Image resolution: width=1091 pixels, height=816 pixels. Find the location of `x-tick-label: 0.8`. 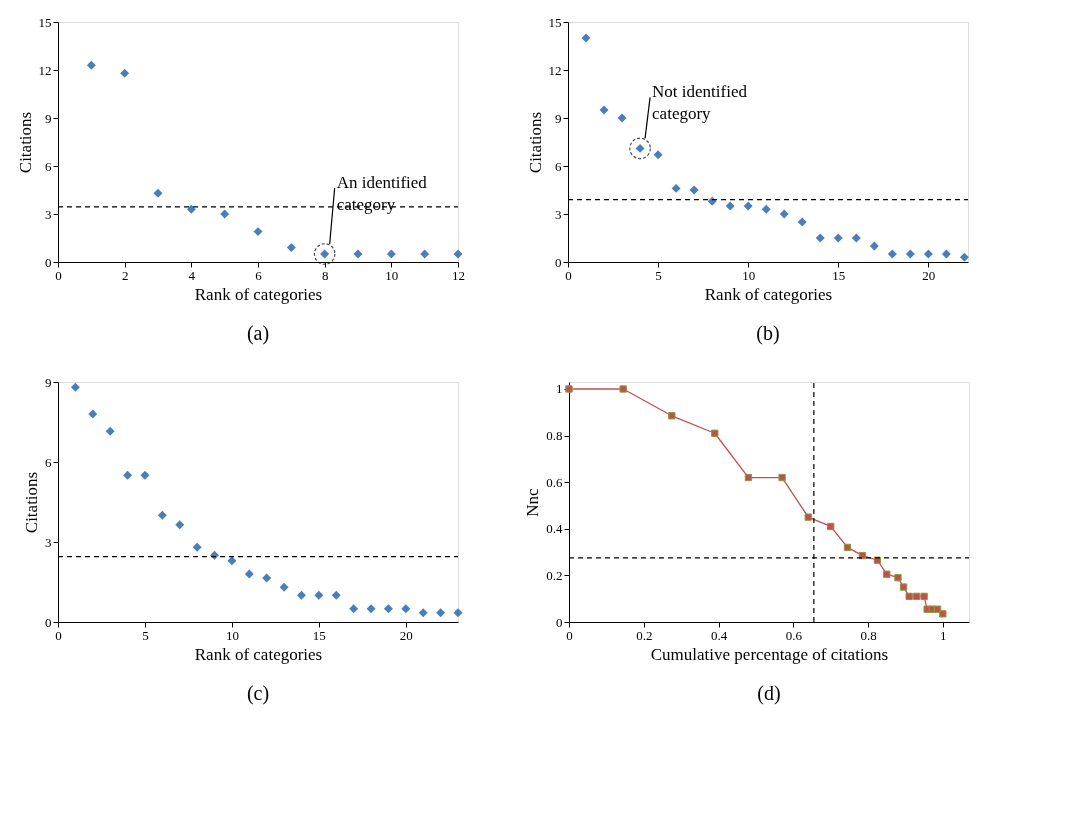

x-tick-label: 0.8 is located at coordinates (868, 635).